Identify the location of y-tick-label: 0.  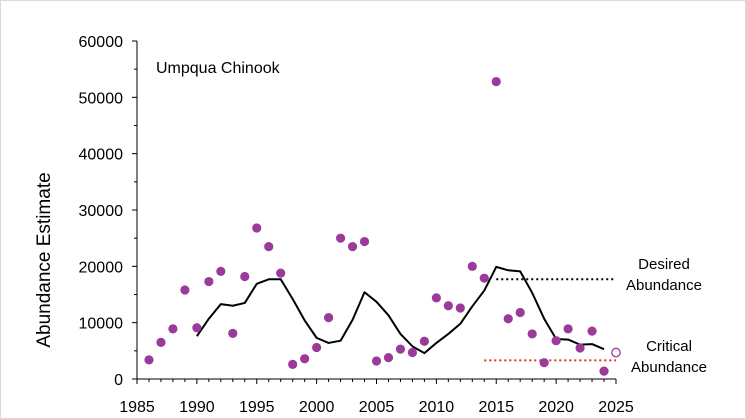
(118, 380).